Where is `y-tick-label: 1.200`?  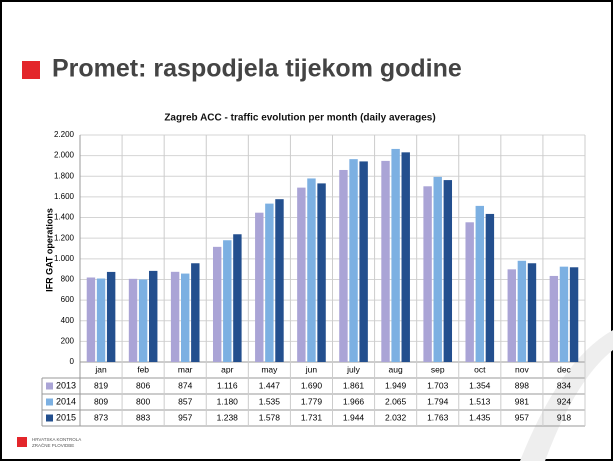 y-tick-label: 1.200 is located at coordinates (64, 237).